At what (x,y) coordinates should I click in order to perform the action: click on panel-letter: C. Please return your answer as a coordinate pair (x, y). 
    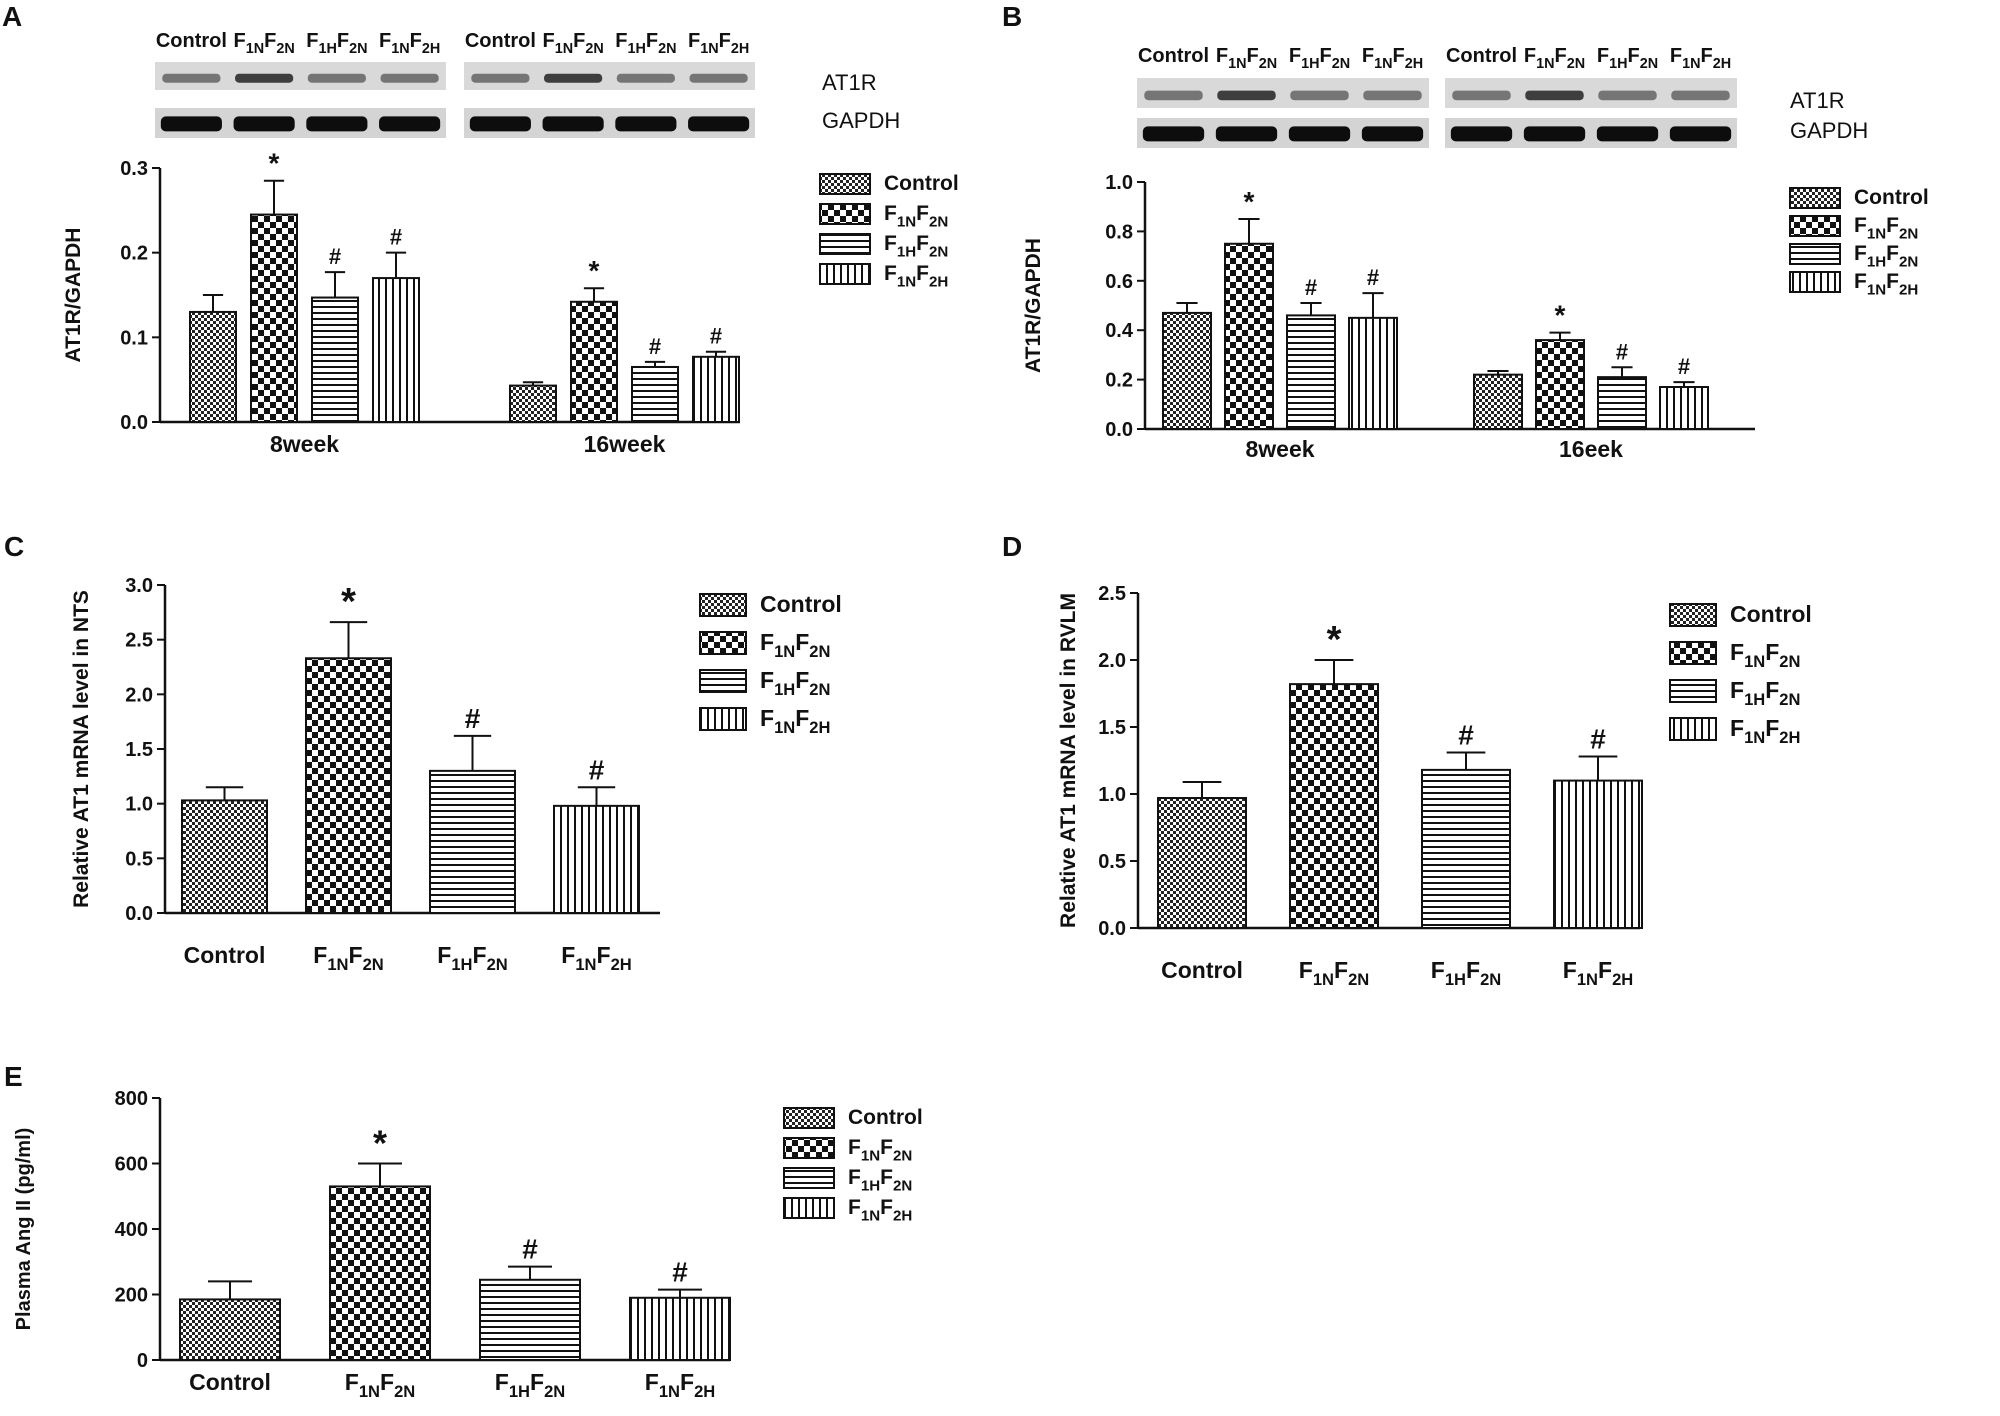
    Looking at the image, I should click on (14, 546).